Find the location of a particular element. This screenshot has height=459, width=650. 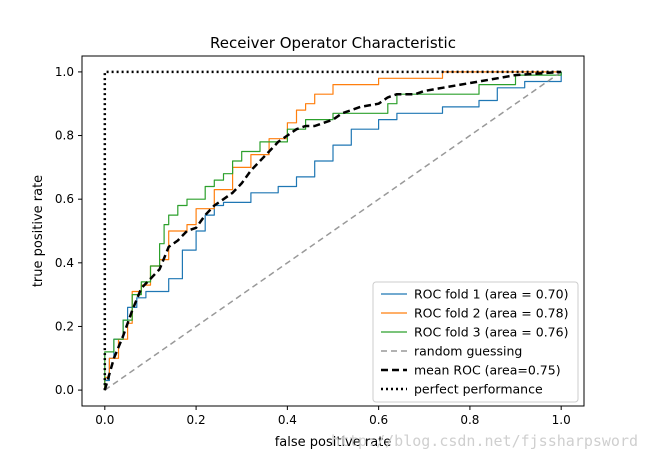

watermark: http://blog.csdn.net/fjssharpsword is located at coordinates (484, 441).